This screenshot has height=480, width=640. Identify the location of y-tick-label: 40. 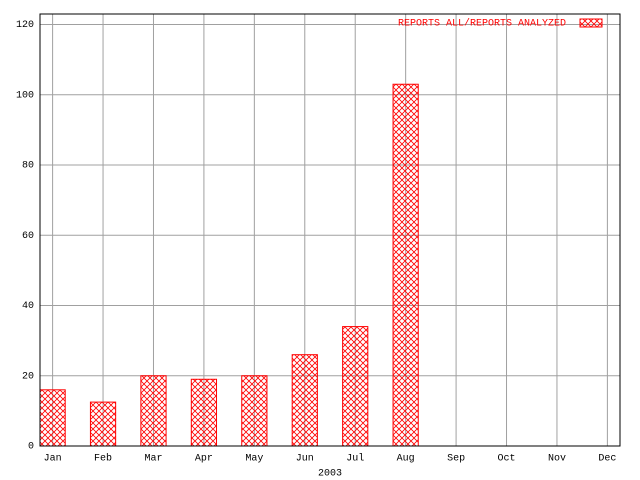
(28, 306).